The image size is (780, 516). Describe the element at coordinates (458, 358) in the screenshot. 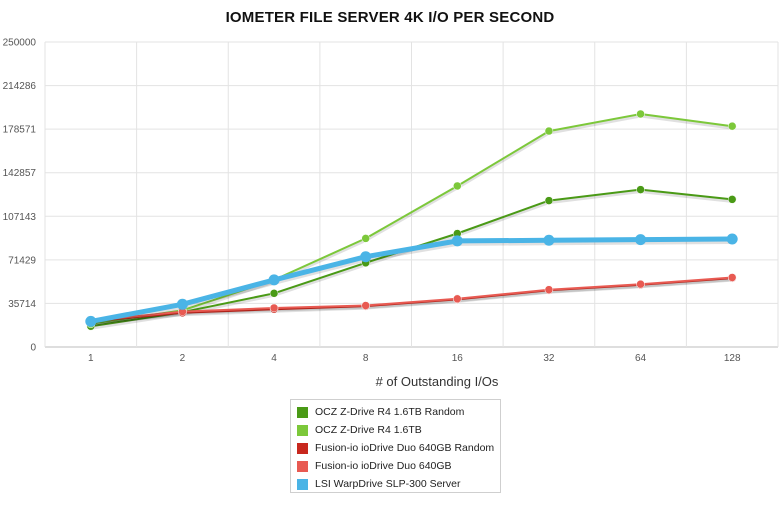

I see `x-tick-label: 16` at that location.